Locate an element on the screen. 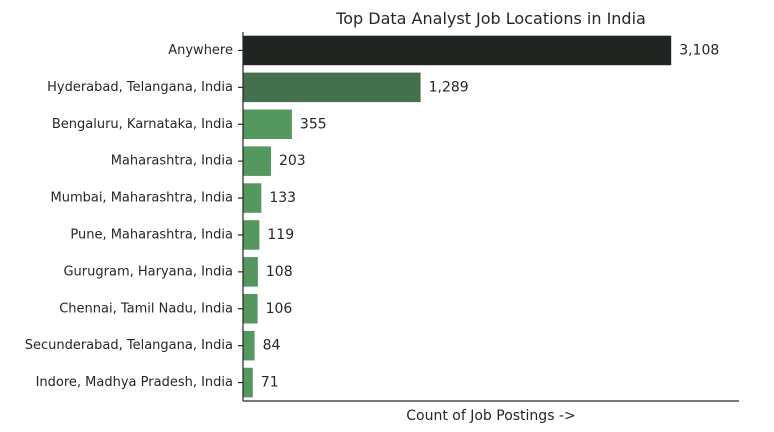 The image size is (774, 432). category-label-3: Maharashtra, India is located at coordinates (172, 161).